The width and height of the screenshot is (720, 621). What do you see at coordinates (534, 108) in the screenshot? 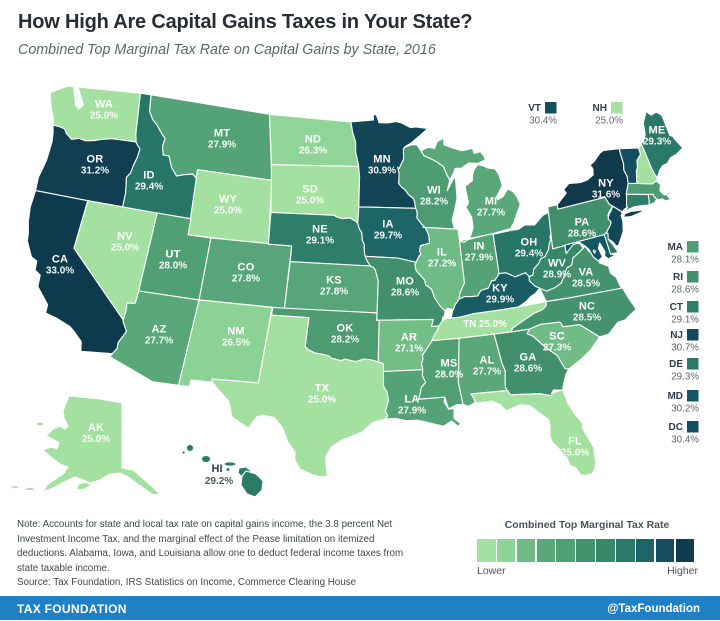
I see `svg-text: VT` at bounding box center [534, 108].